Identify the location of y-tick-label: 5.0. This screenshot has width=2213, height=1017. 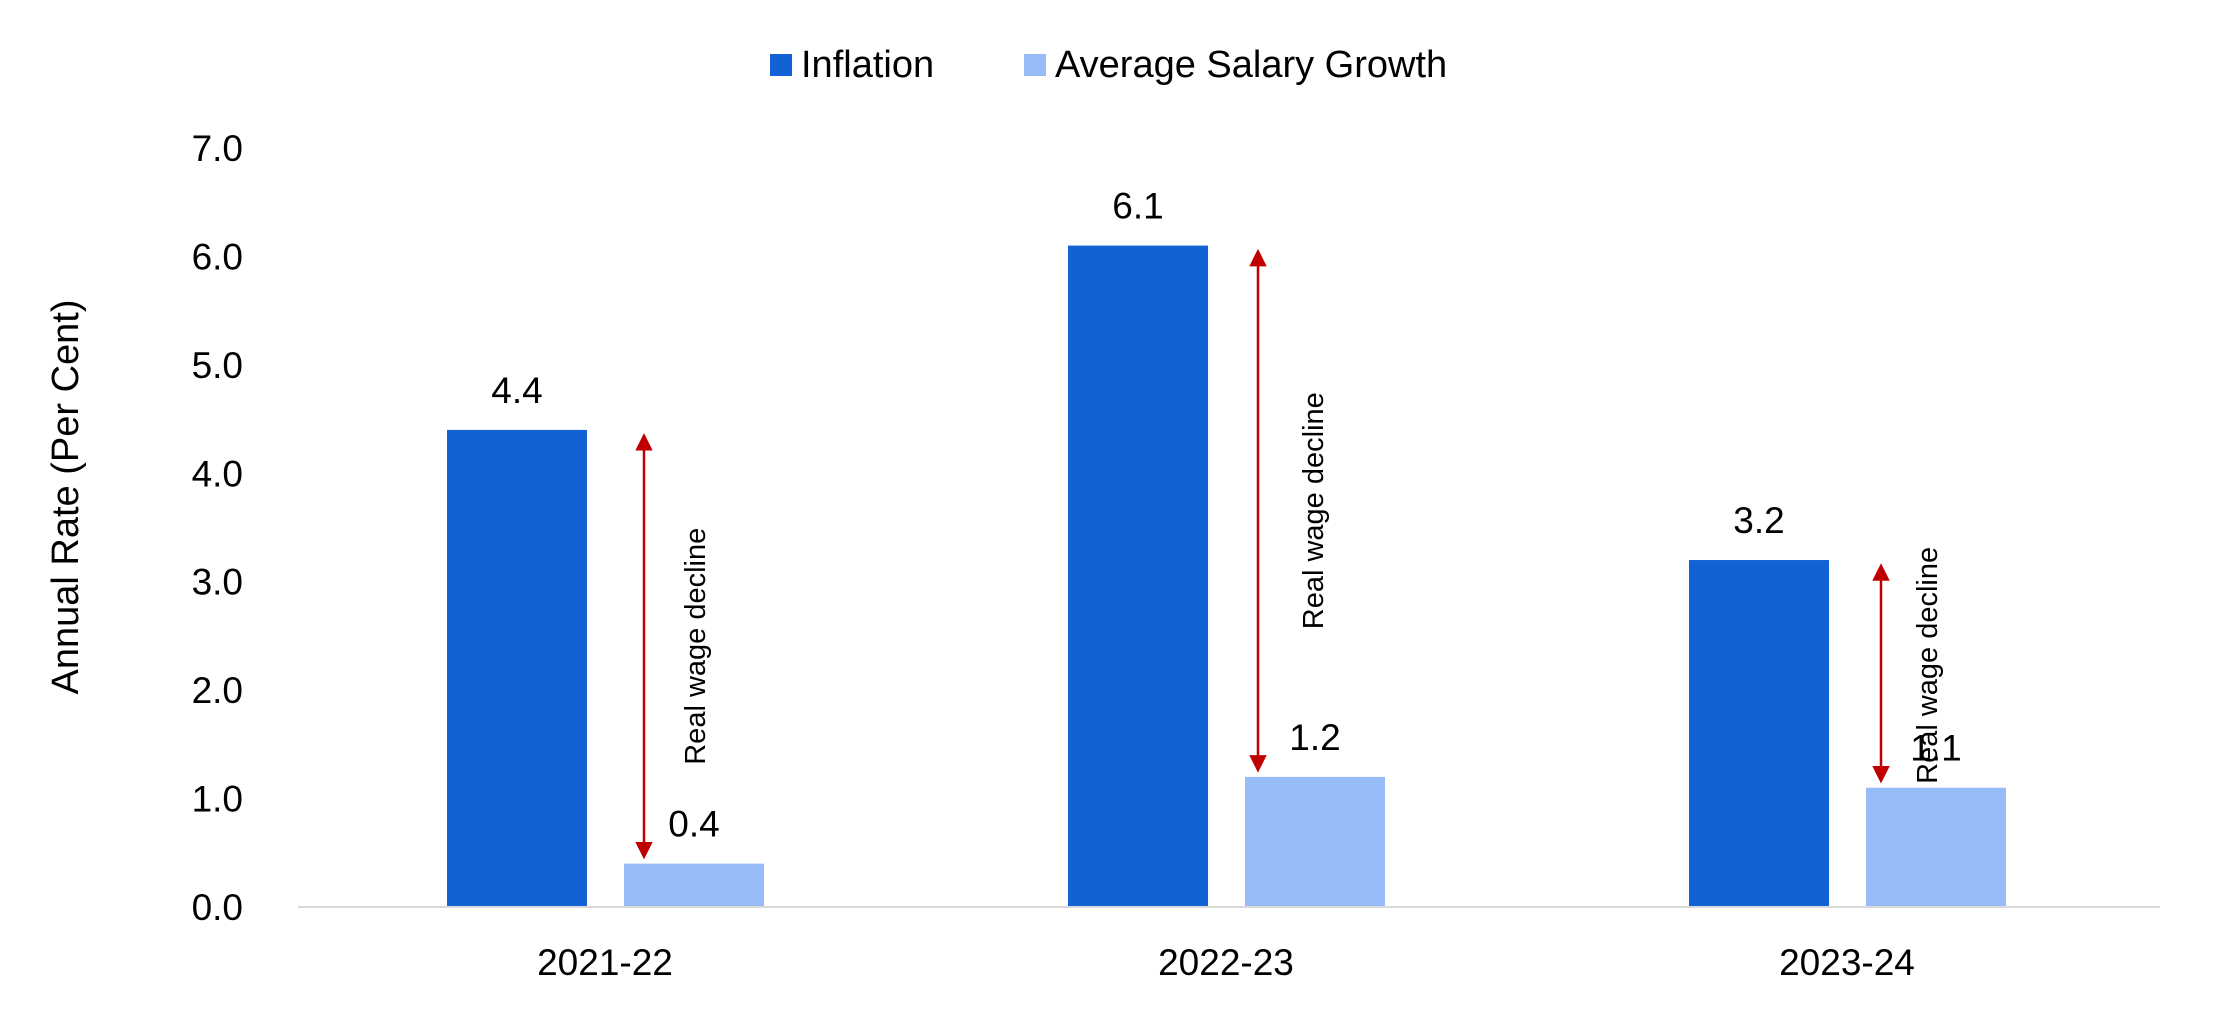
(217, 365).